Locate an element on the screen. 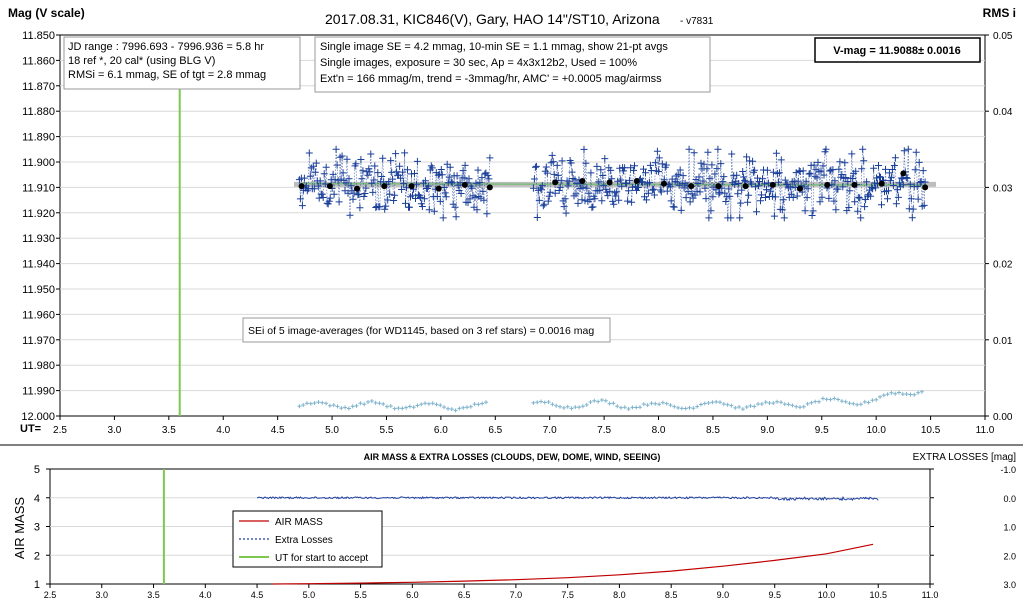 This screenshot has height=604, width=1023. bottom-xtick-label: 11.0 is located at coordinates (930, 595).